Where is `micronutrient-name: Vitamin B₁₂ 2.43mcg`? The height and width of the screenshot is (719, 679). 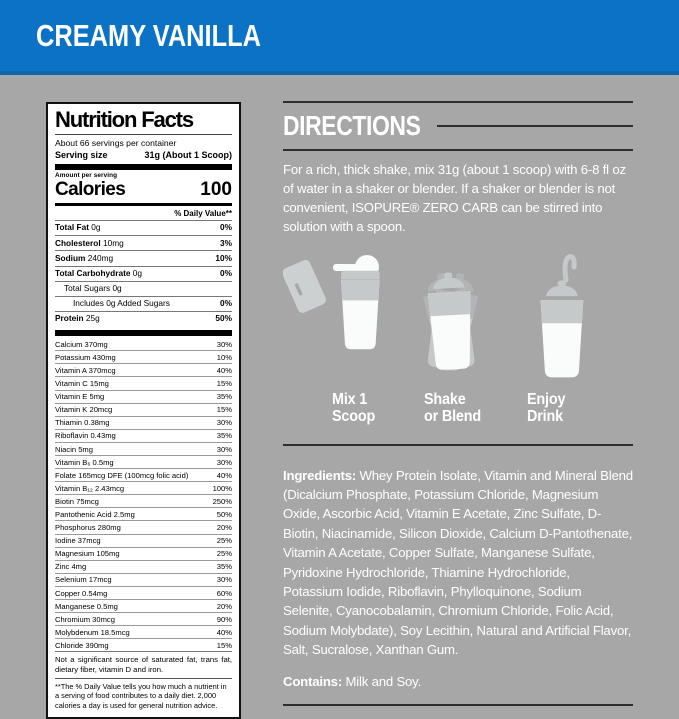
micronutrient-name: Vitamin B₁₂ 2.43mcg is located at coordinates (90, 488).